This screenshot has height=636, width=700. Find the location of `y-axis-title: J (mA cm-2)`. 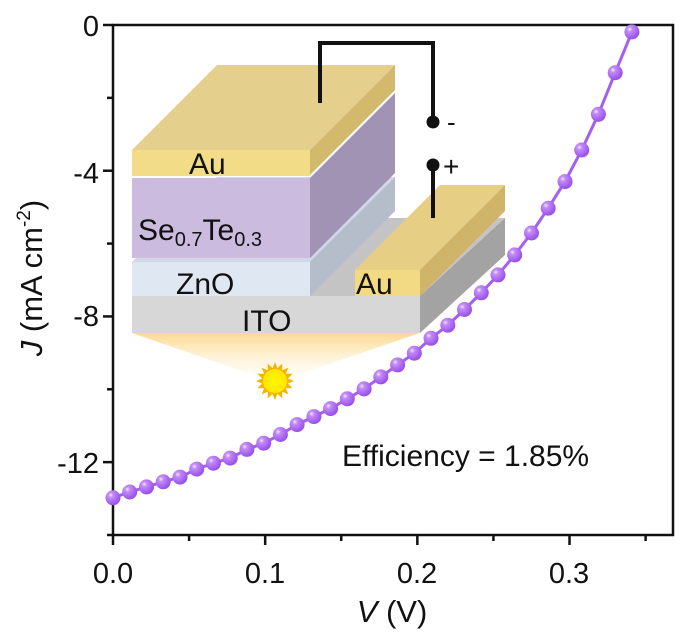

y-axis-title: J (mA cm-2) is located at coordinates (31, 278).